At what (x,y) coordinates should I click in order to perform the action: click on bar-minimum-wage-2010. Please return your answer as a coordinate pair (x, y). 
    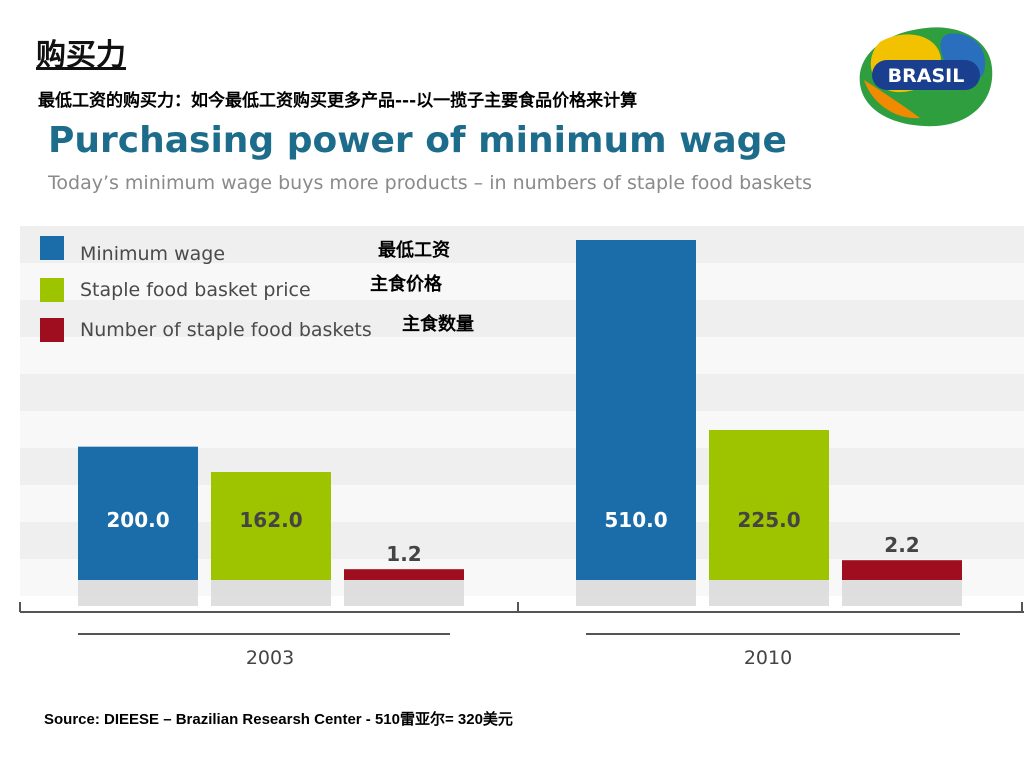
    Looking at the image, I should click on (636, 410).